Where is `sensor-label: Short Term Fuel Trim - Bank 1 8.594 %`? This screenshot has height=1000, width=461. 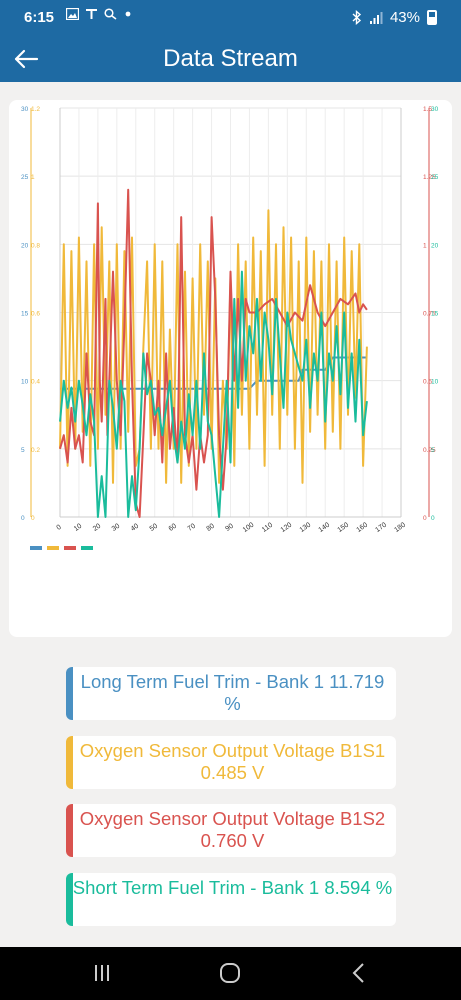
sensor-label: Short Term Fuel Trim - Bank 1 8.594 % is located at coordinates (232, 887).